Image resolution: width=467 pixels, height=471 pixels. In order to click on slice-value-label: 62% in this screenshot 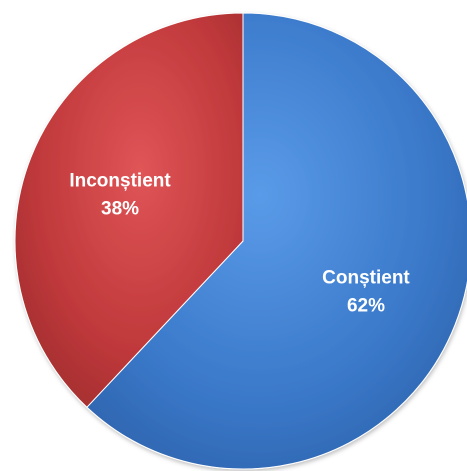, I will do `click(366, 306)`.